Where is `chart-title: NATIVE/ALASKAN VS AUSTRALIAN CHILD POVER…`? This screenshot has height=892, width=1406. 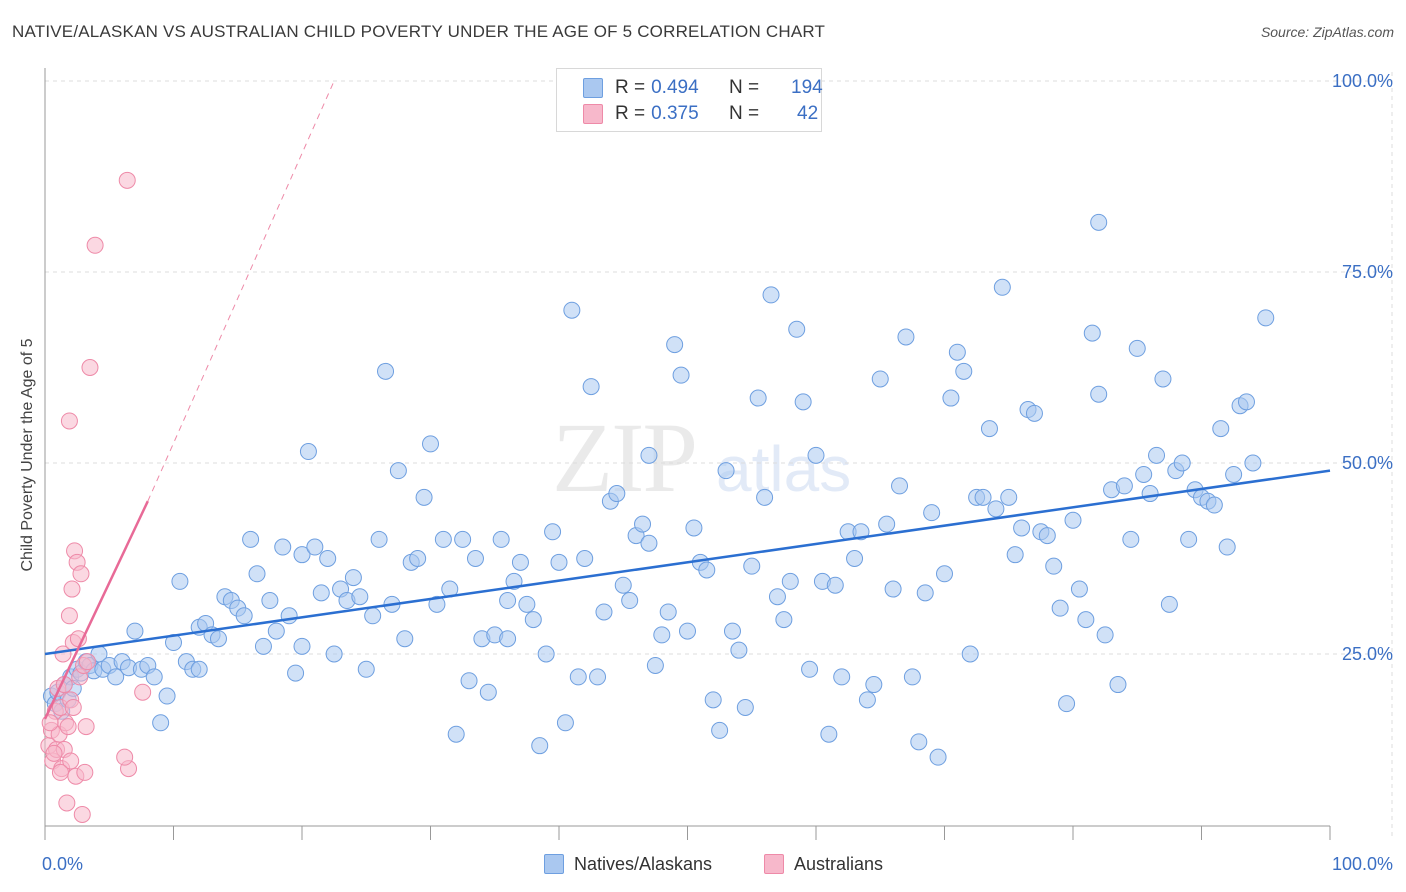
chart-title: NATIVE/ALASKAN VS AUSTRALIAN CHILD POVER… is located at coordinates (419, 31).